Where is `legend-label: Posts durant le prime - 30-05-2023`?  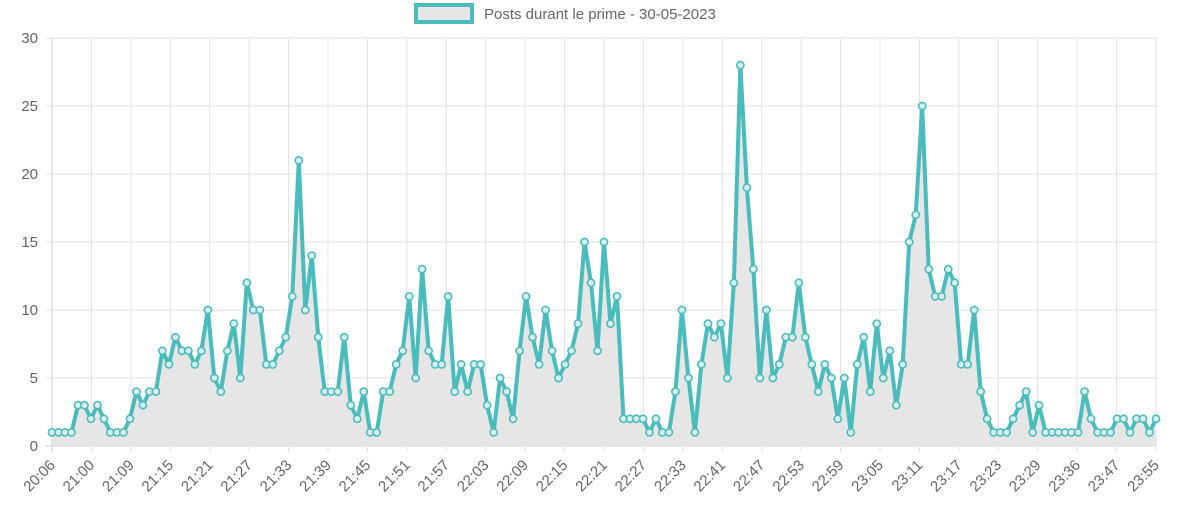 legend-label: Posts durant le prime - 30-05-2023 is located at coordinates (600, 14).